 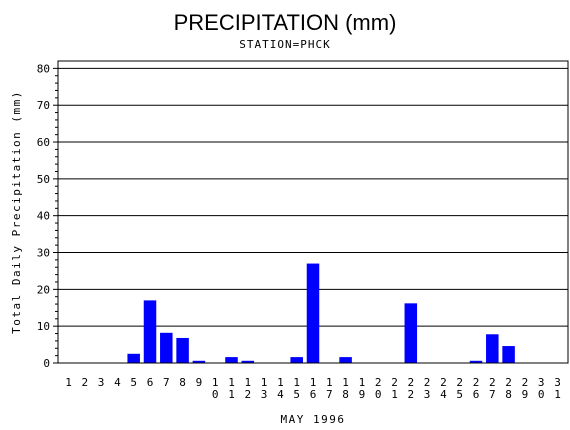 What do you see at coordinates (313, 419) in the screenshot?
I see `x-axis-label: MAY 1996` at bounding box center [313, 419].